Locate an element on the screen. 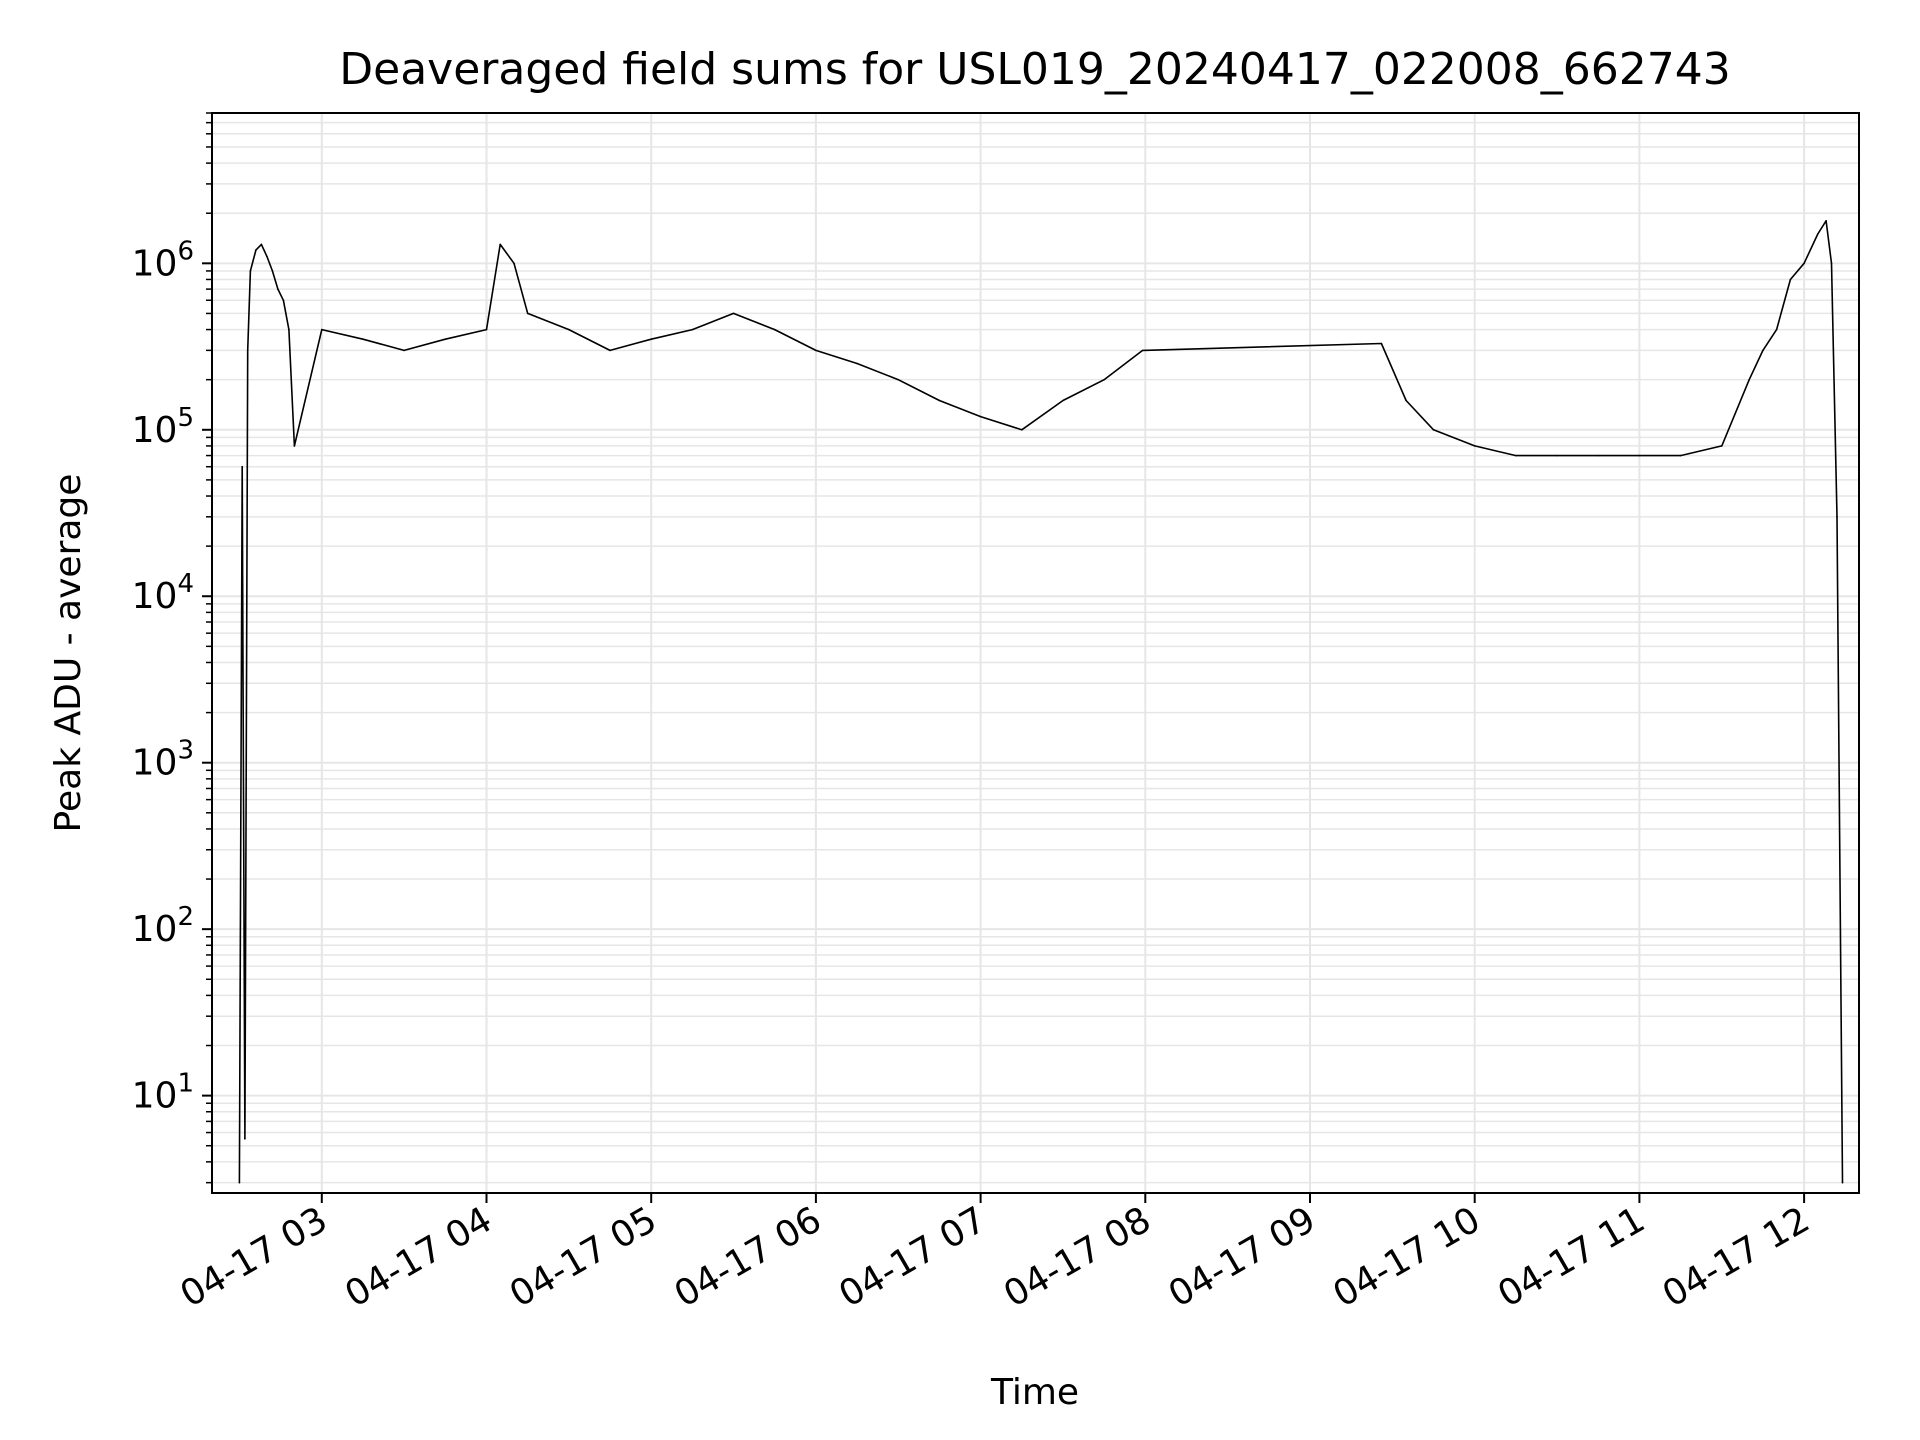 The width and height of the screenshot is (1920, 1440). y-tick-label: 10¹ is located at coordinates (163, 1093).